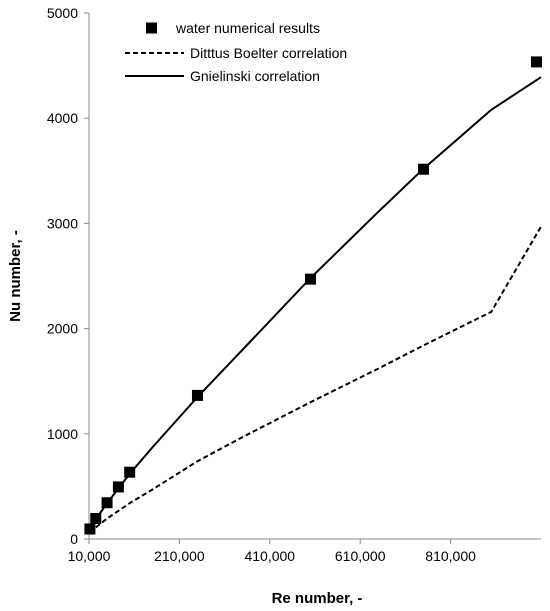  I want to click on x-tick-label: 10,000, so click(89, 556).